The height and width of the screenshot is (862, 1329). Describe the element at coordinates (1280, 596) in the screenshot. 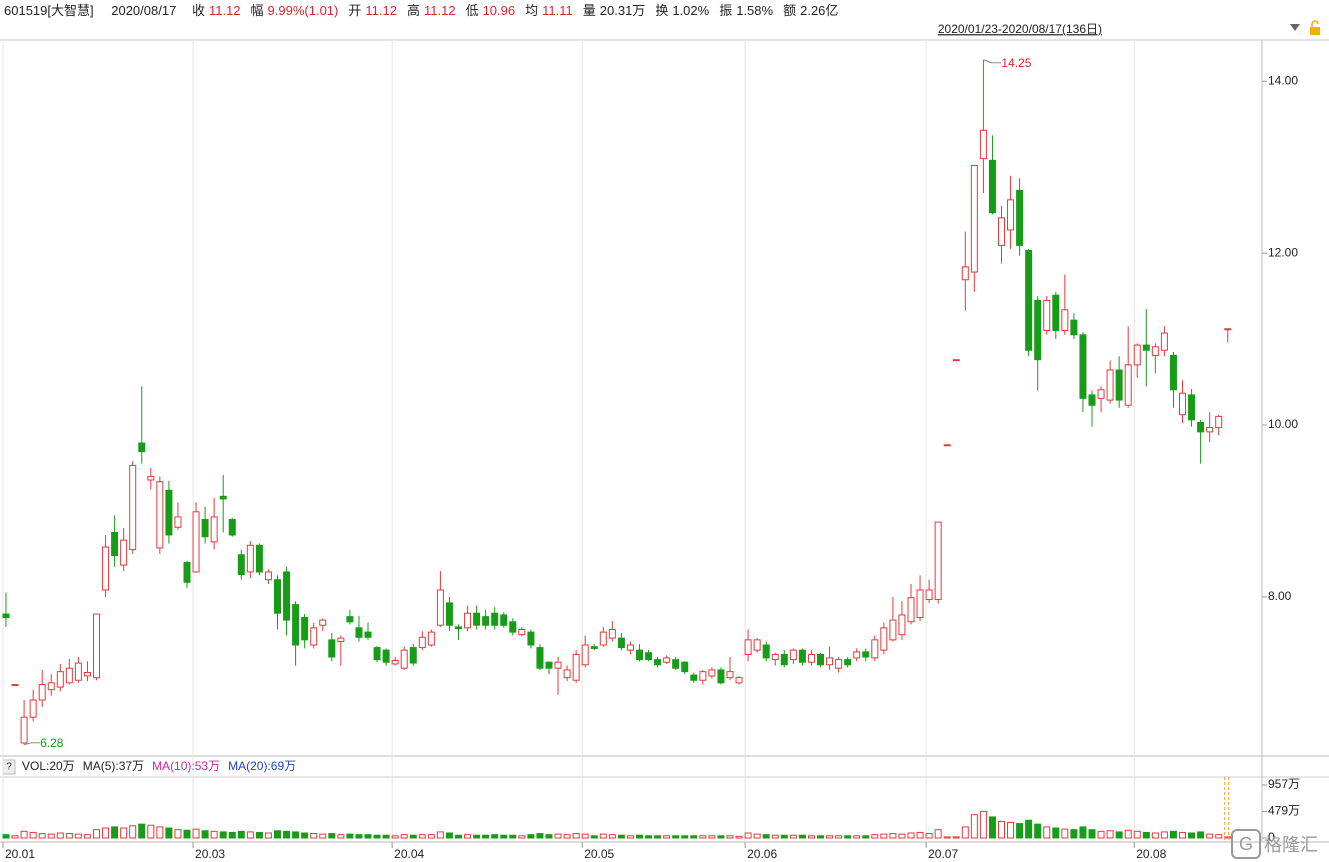

I see `y-tick-label: 8.00` at that location.